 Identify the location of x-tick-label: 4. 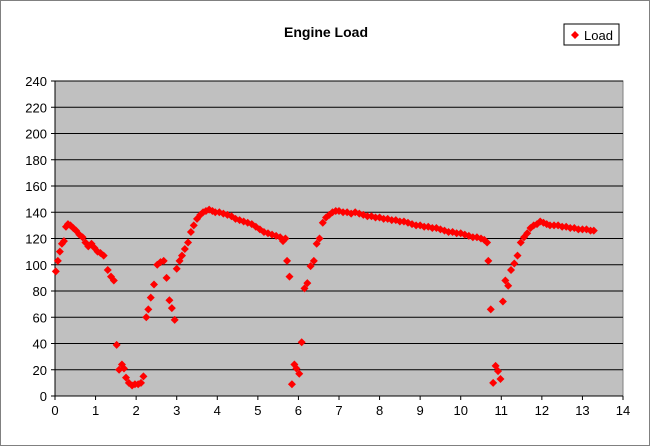
(217, 410).